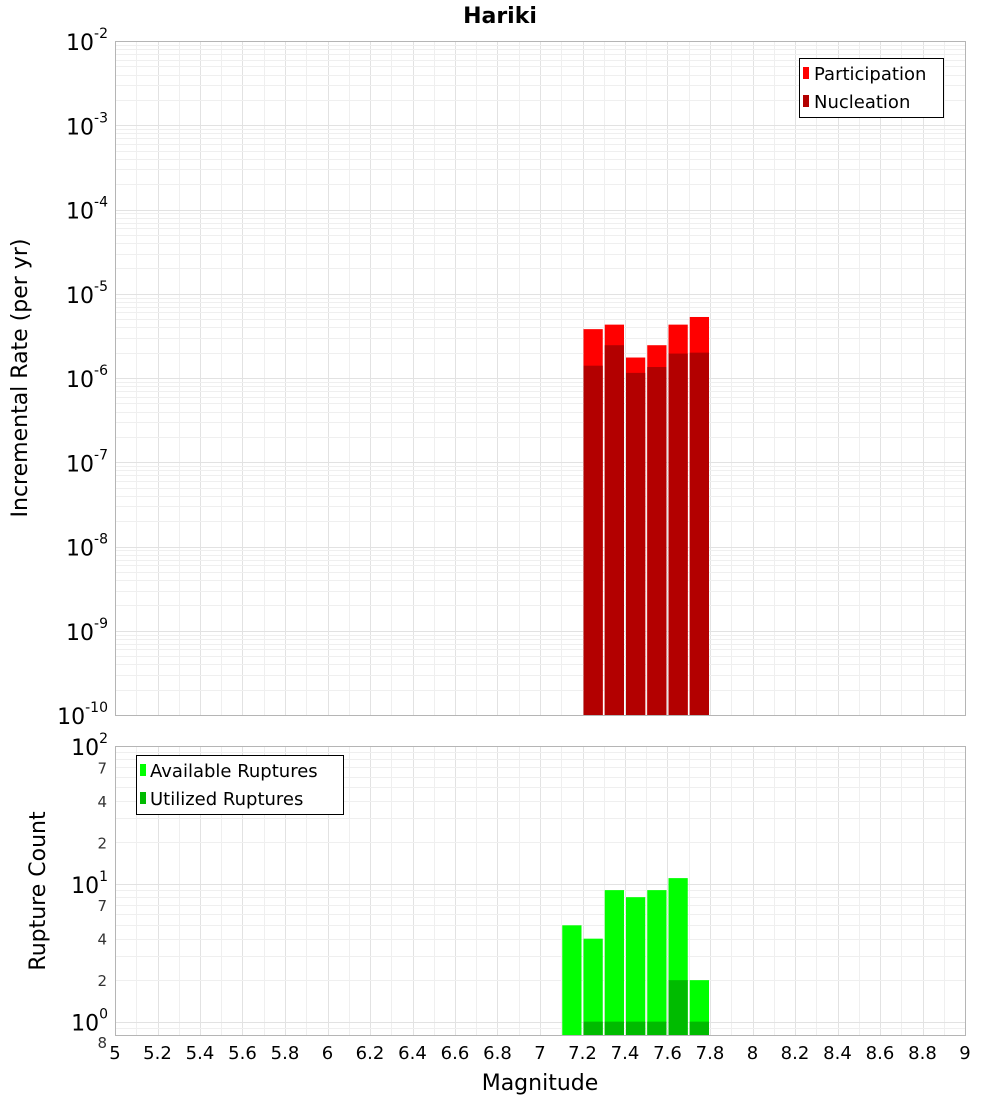  I want to click on x-axis-label: Magnitude, so click(540, 1083).